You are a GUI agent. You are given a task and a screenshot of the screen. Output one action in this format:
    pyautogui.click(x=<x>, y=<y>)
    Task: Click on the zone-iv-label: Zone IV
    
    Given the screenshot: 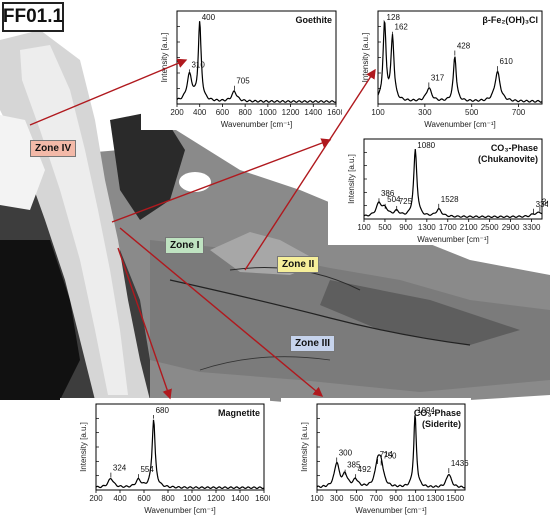 What is the action you would take?
    pyautogui.click(x=53, y=148)
    